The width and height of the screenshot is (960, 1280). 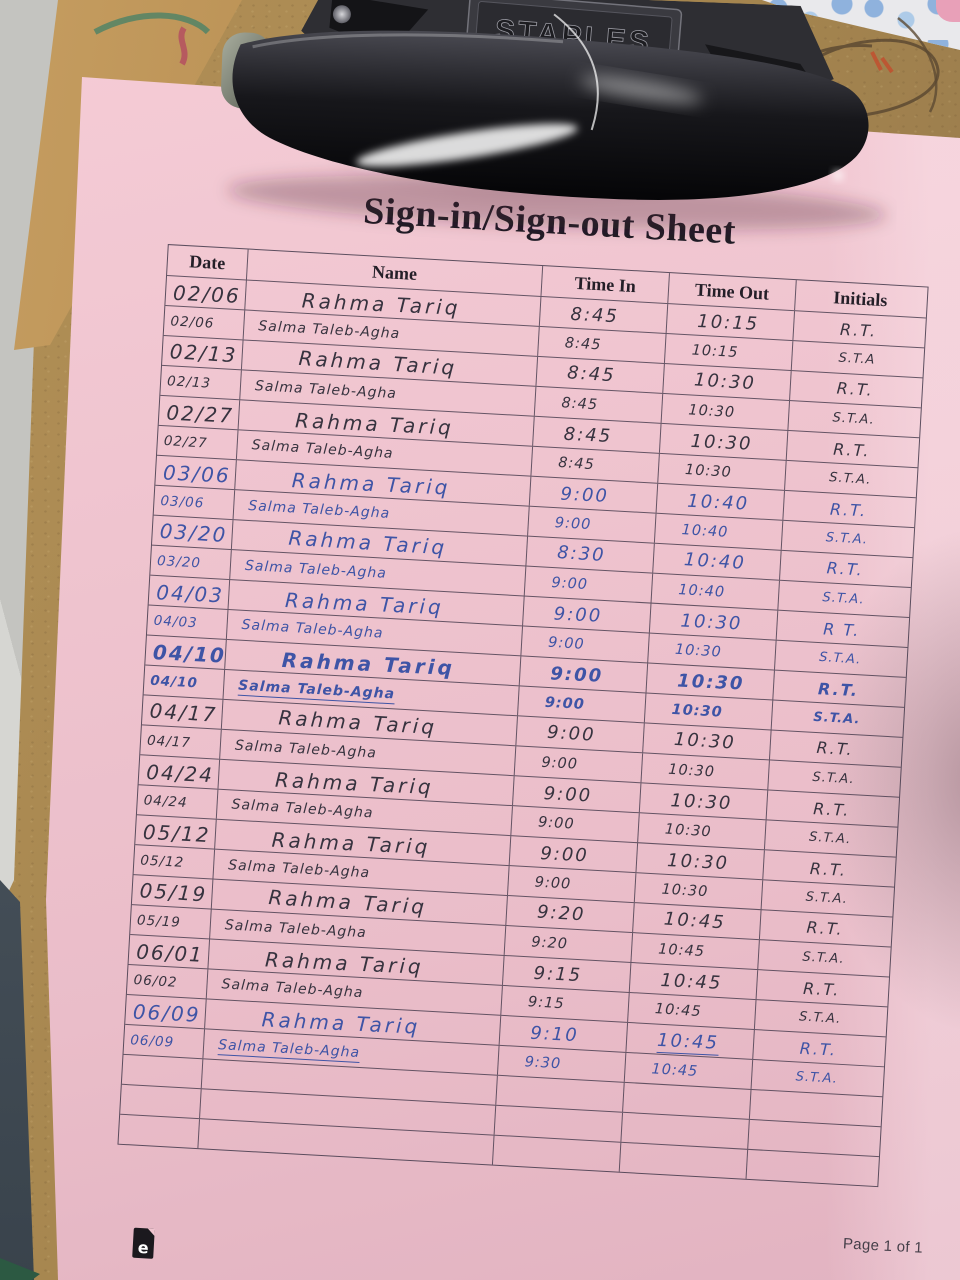 What do you see at coordinates (186, 442) in the screenshot?
I see `handwriting-date: 02/27` at bounding box center [186, 442].